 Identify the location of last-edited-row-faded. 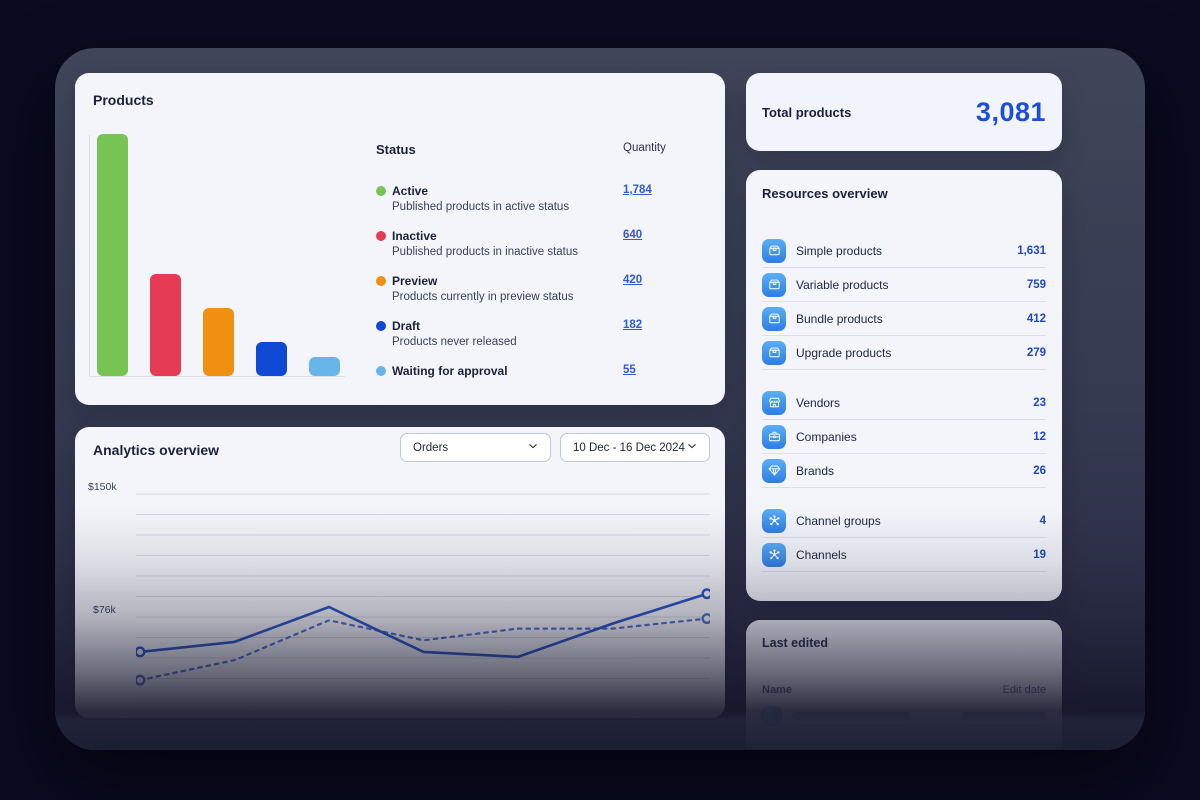
(904, 716).